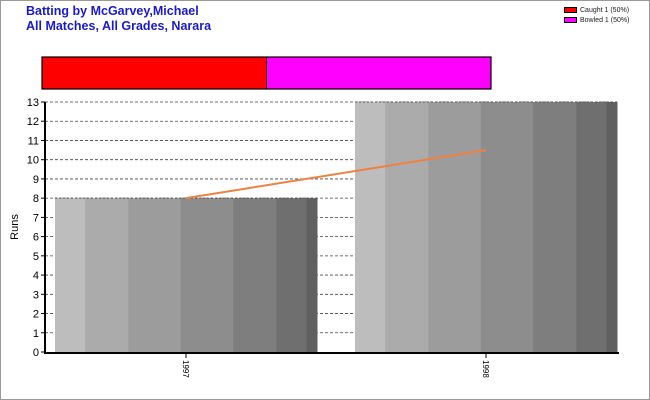  Describe the element at coordinates (36, 218) in the screenshot. I see `y-tick-label-7: 7` at that location.